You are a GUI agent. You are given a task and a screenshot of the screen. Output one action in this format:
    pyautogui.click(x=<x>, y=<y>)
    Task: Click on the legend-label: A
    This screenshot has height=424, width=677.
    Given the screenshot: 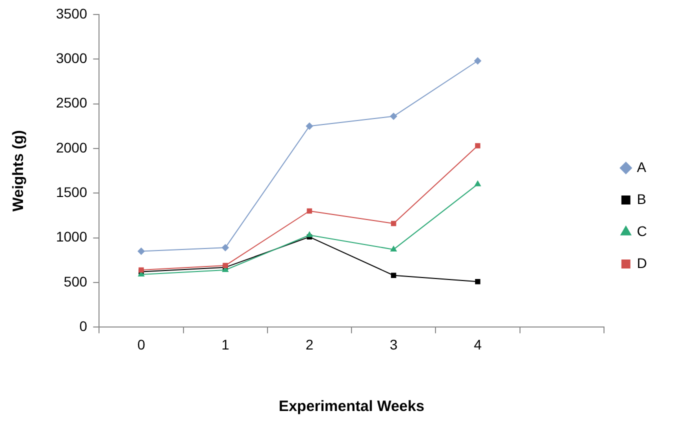 What is the action you would take?
    pyautogui.click(x=641, y=166)
    